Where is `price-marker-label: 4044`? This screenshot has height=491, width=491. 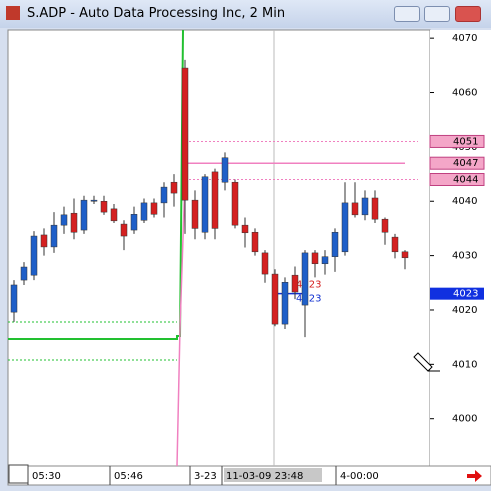
price-marker-label: 4044 is located at coordinates (465, 180).